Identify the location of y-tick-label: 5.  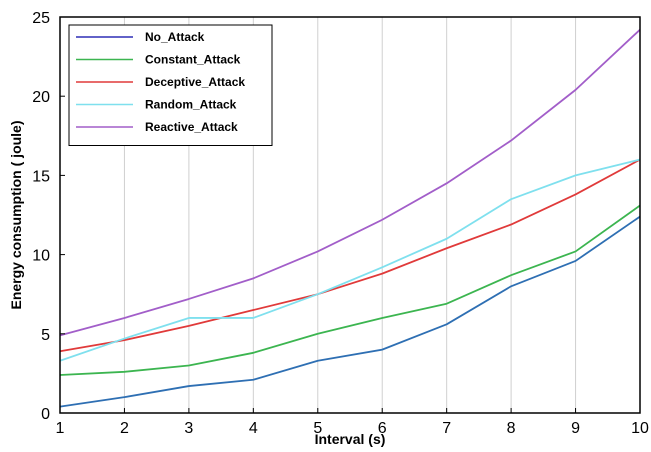
(45, 335).